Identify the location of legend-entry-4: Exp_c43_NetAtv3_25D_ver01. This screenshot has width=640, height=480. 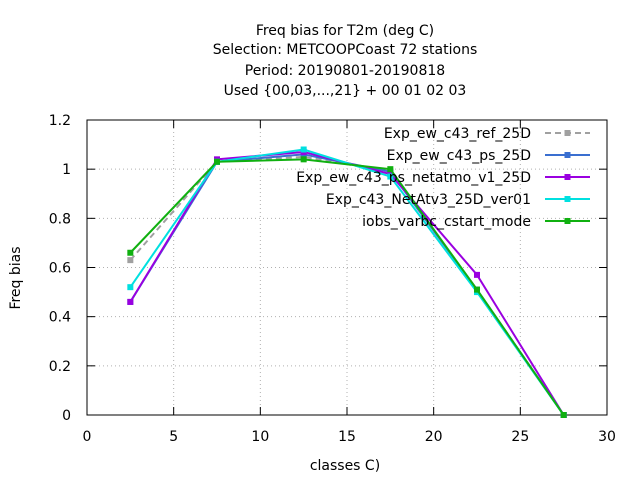
(458, 200).